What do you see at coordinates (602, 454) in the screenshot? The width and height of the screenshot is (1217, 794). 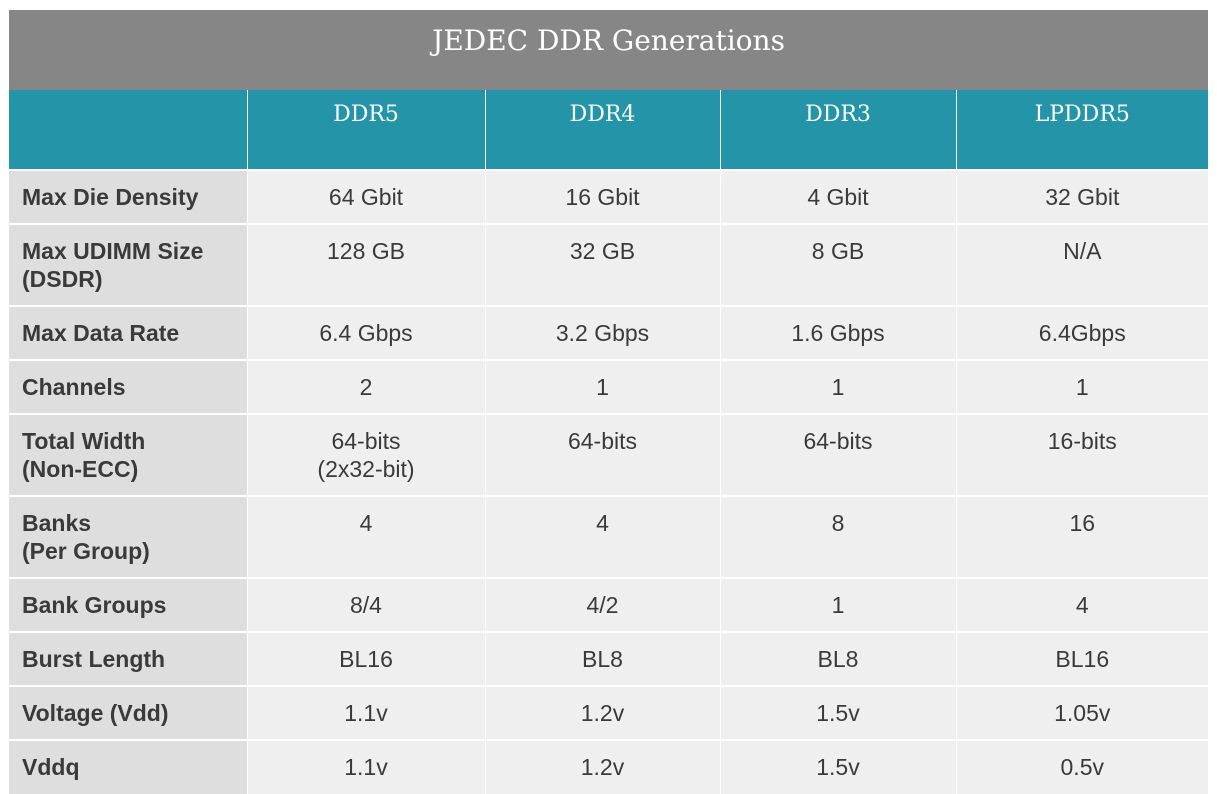 I see `cell-ddr4: 64-bits` at bounding box center [602, 454].